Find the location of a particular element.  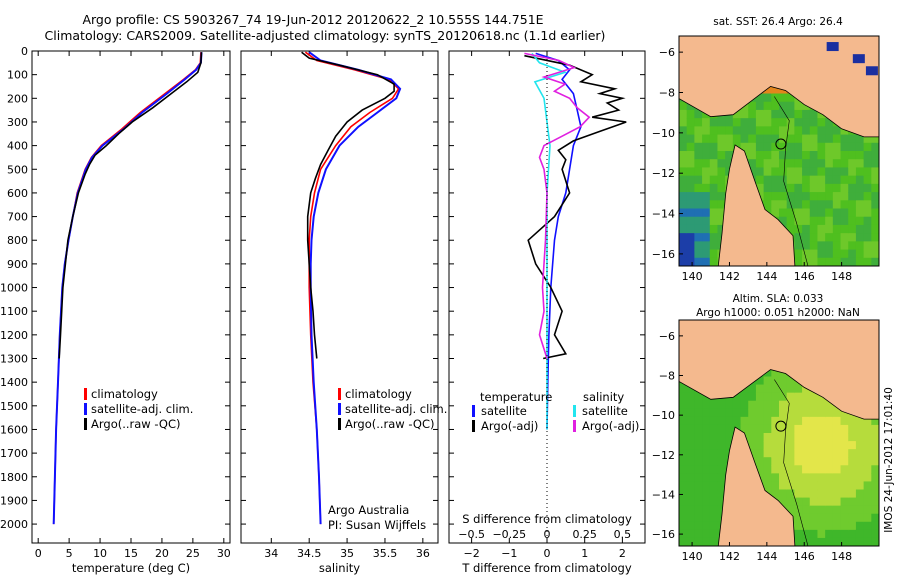

series-line-satellite is located at coordinates (355, 288).